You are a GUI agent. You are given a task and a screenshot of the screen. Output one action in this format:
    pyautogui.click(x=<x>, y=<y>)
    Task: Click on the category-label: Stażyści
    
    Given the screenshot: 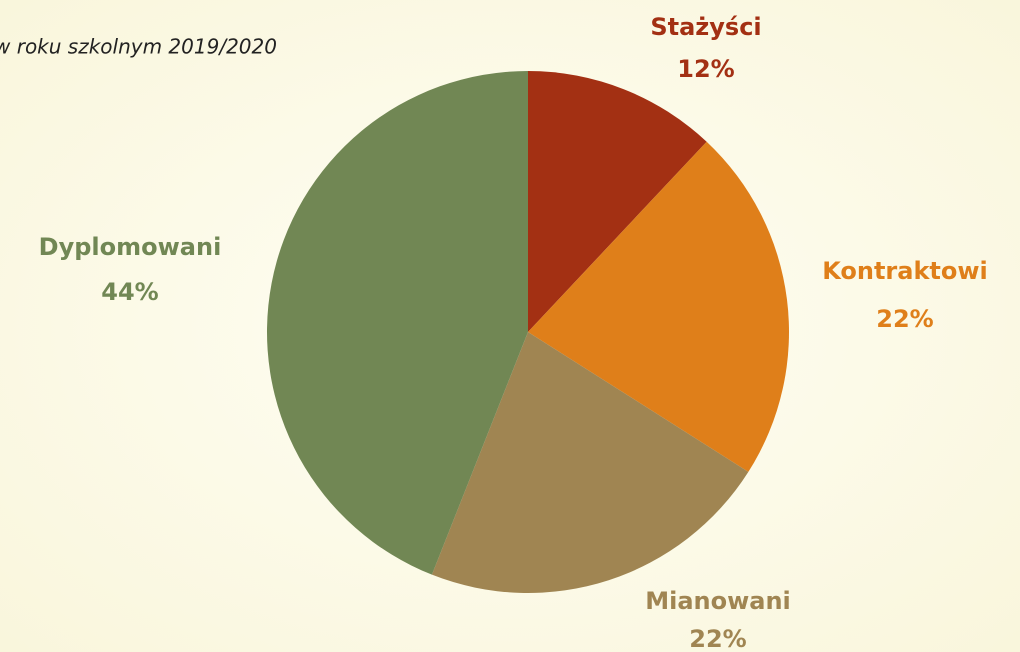 What is the action you would take?
    pyautogui.click(x=705, y=27)
    